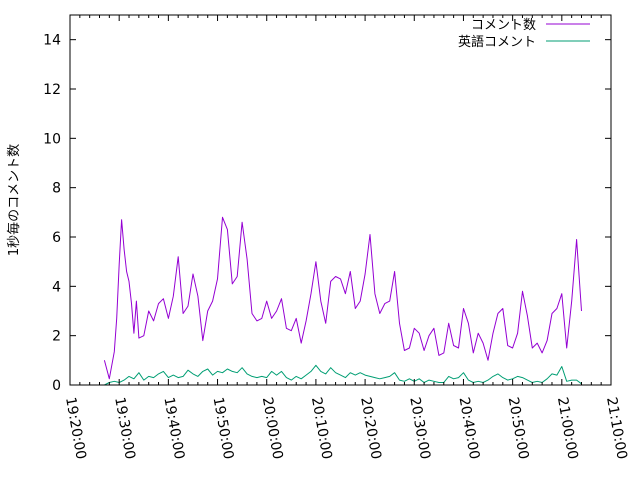  I want to click on legend: コメント数 英語コメント, so click(524, 34).